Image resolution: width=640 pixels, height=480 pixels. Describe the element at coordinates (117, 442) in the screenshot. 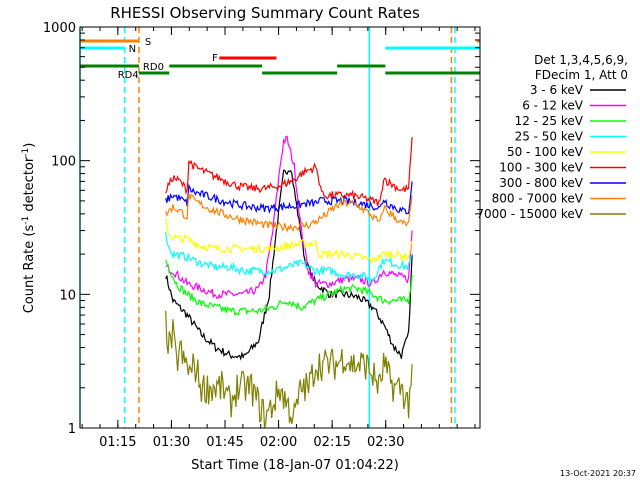

I see `x-tick-label-0: 01:15` at that location.